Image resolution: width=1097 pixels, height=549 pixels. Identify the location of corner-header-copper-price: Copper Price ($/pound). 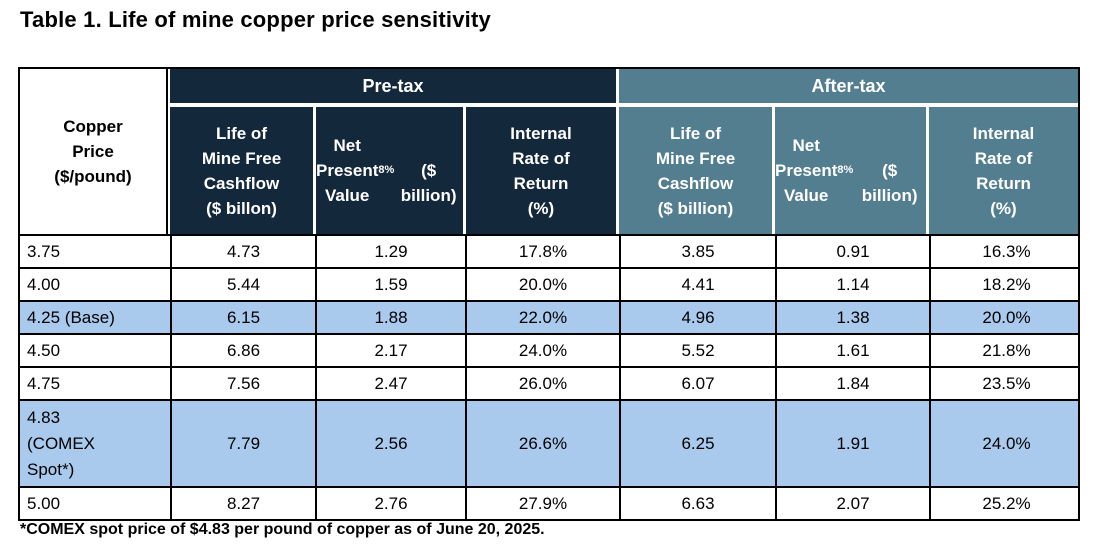
(94, 151).